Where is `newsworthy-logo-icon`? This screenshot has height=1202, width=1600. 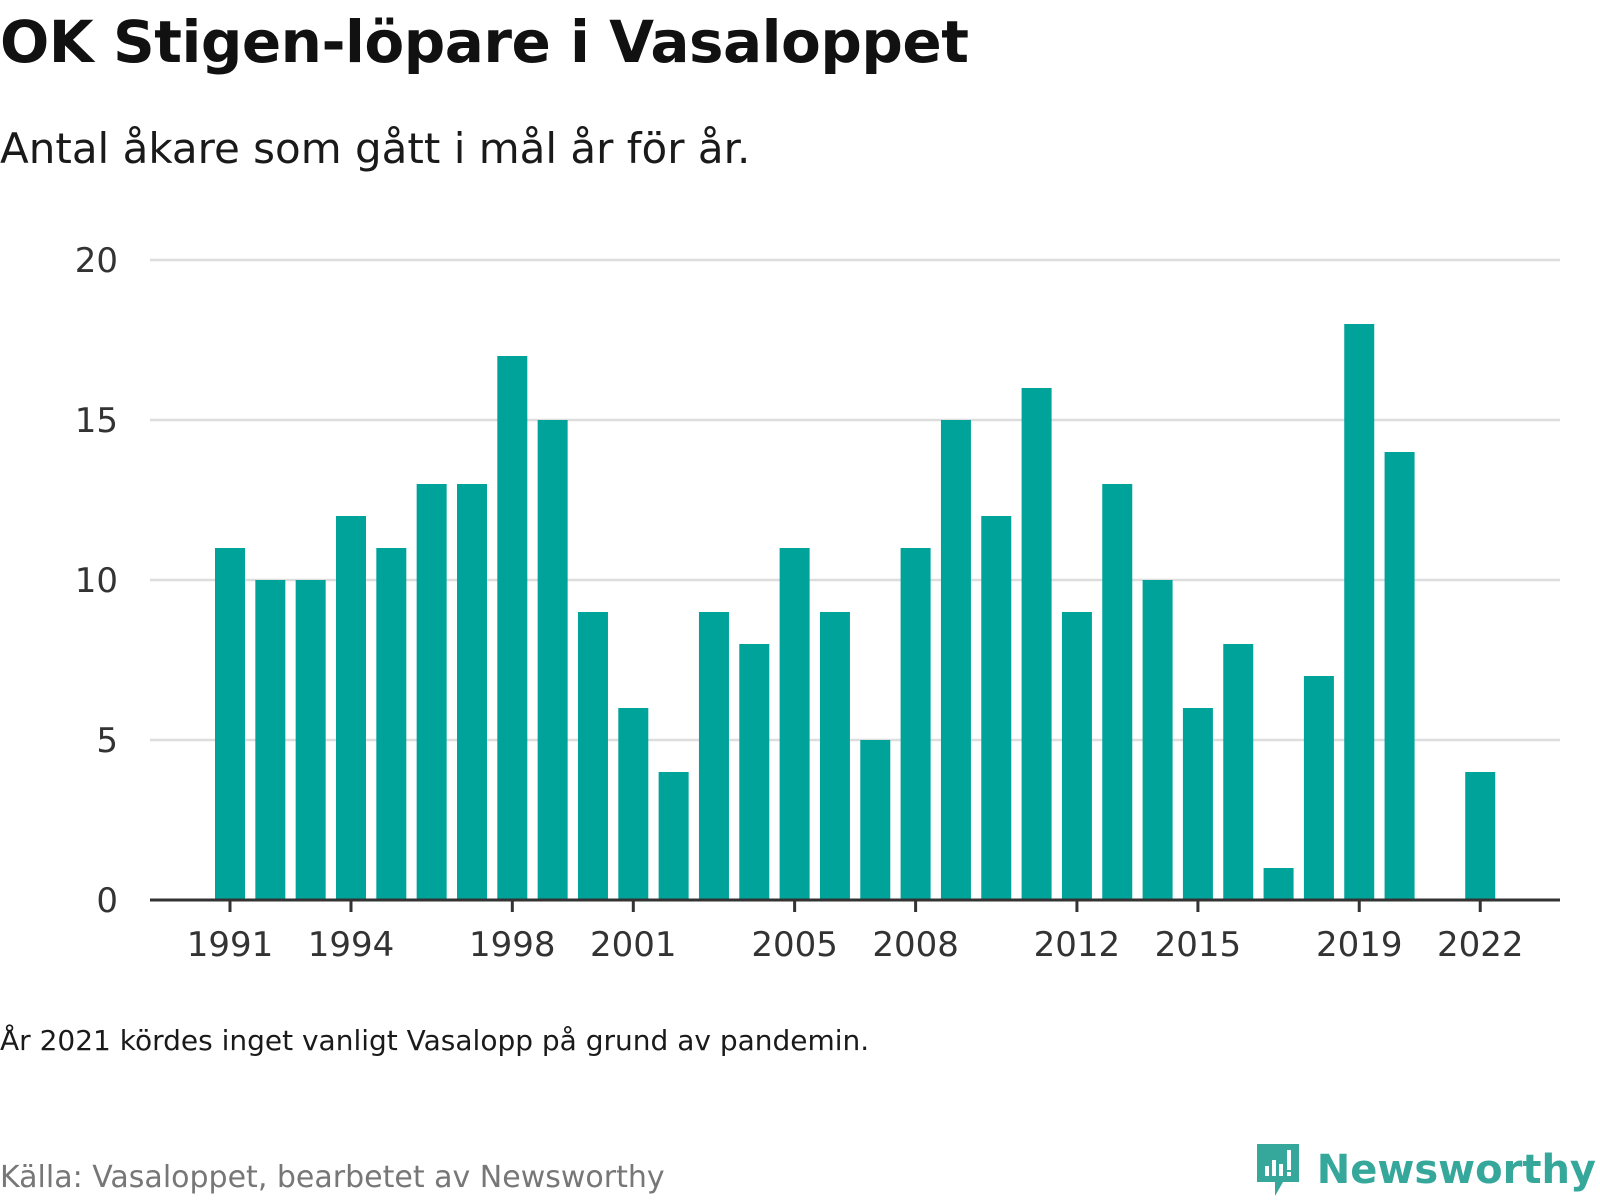
newsworthy-logo-icon is located at coordinates (1277, 1170).